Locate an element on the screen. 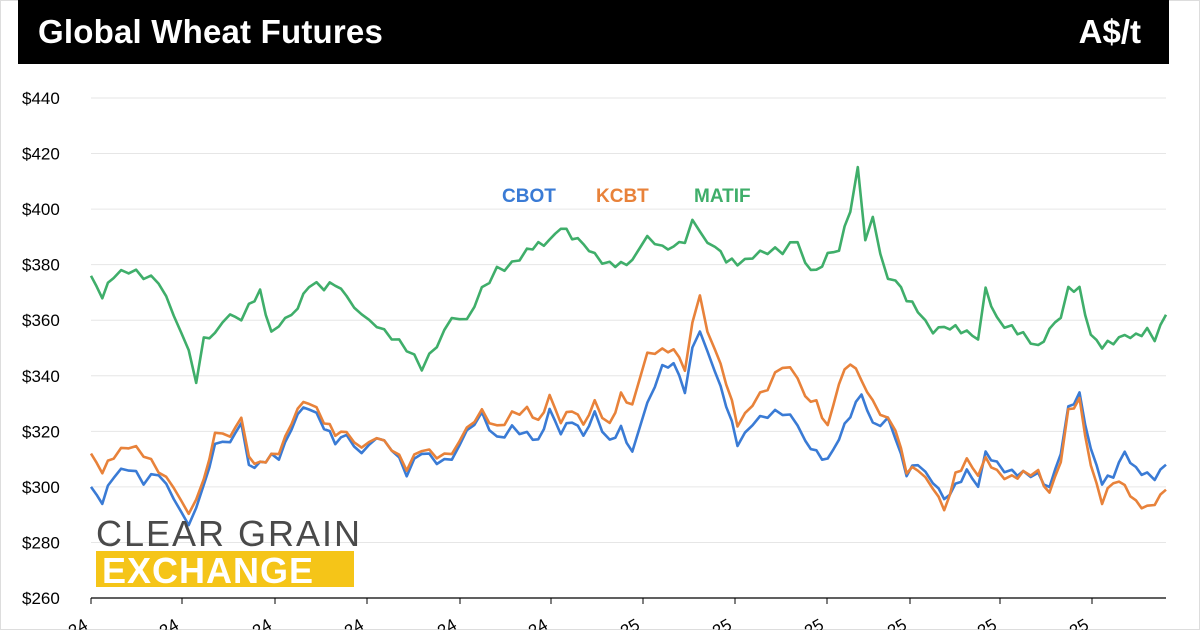 The height and width of the screenshot is (630, 1200). y-tick-label: $360 is located at coordinates (41, 320).